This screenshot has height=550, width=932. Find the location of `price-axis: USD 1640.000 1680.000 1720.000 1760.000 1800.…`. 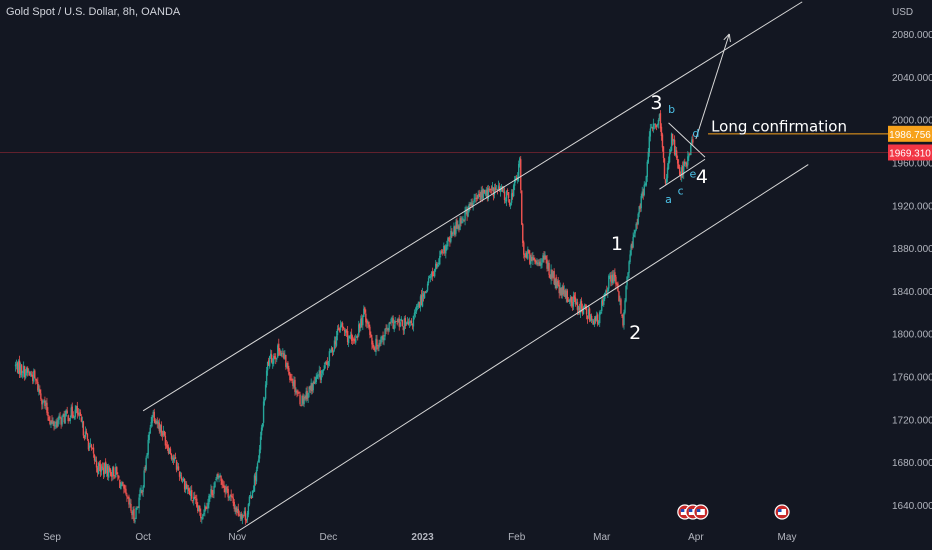

price-axis: USD 1640.000 1680.000 1720.000 1760.000 1800.… is located at coordinates (910, 259).